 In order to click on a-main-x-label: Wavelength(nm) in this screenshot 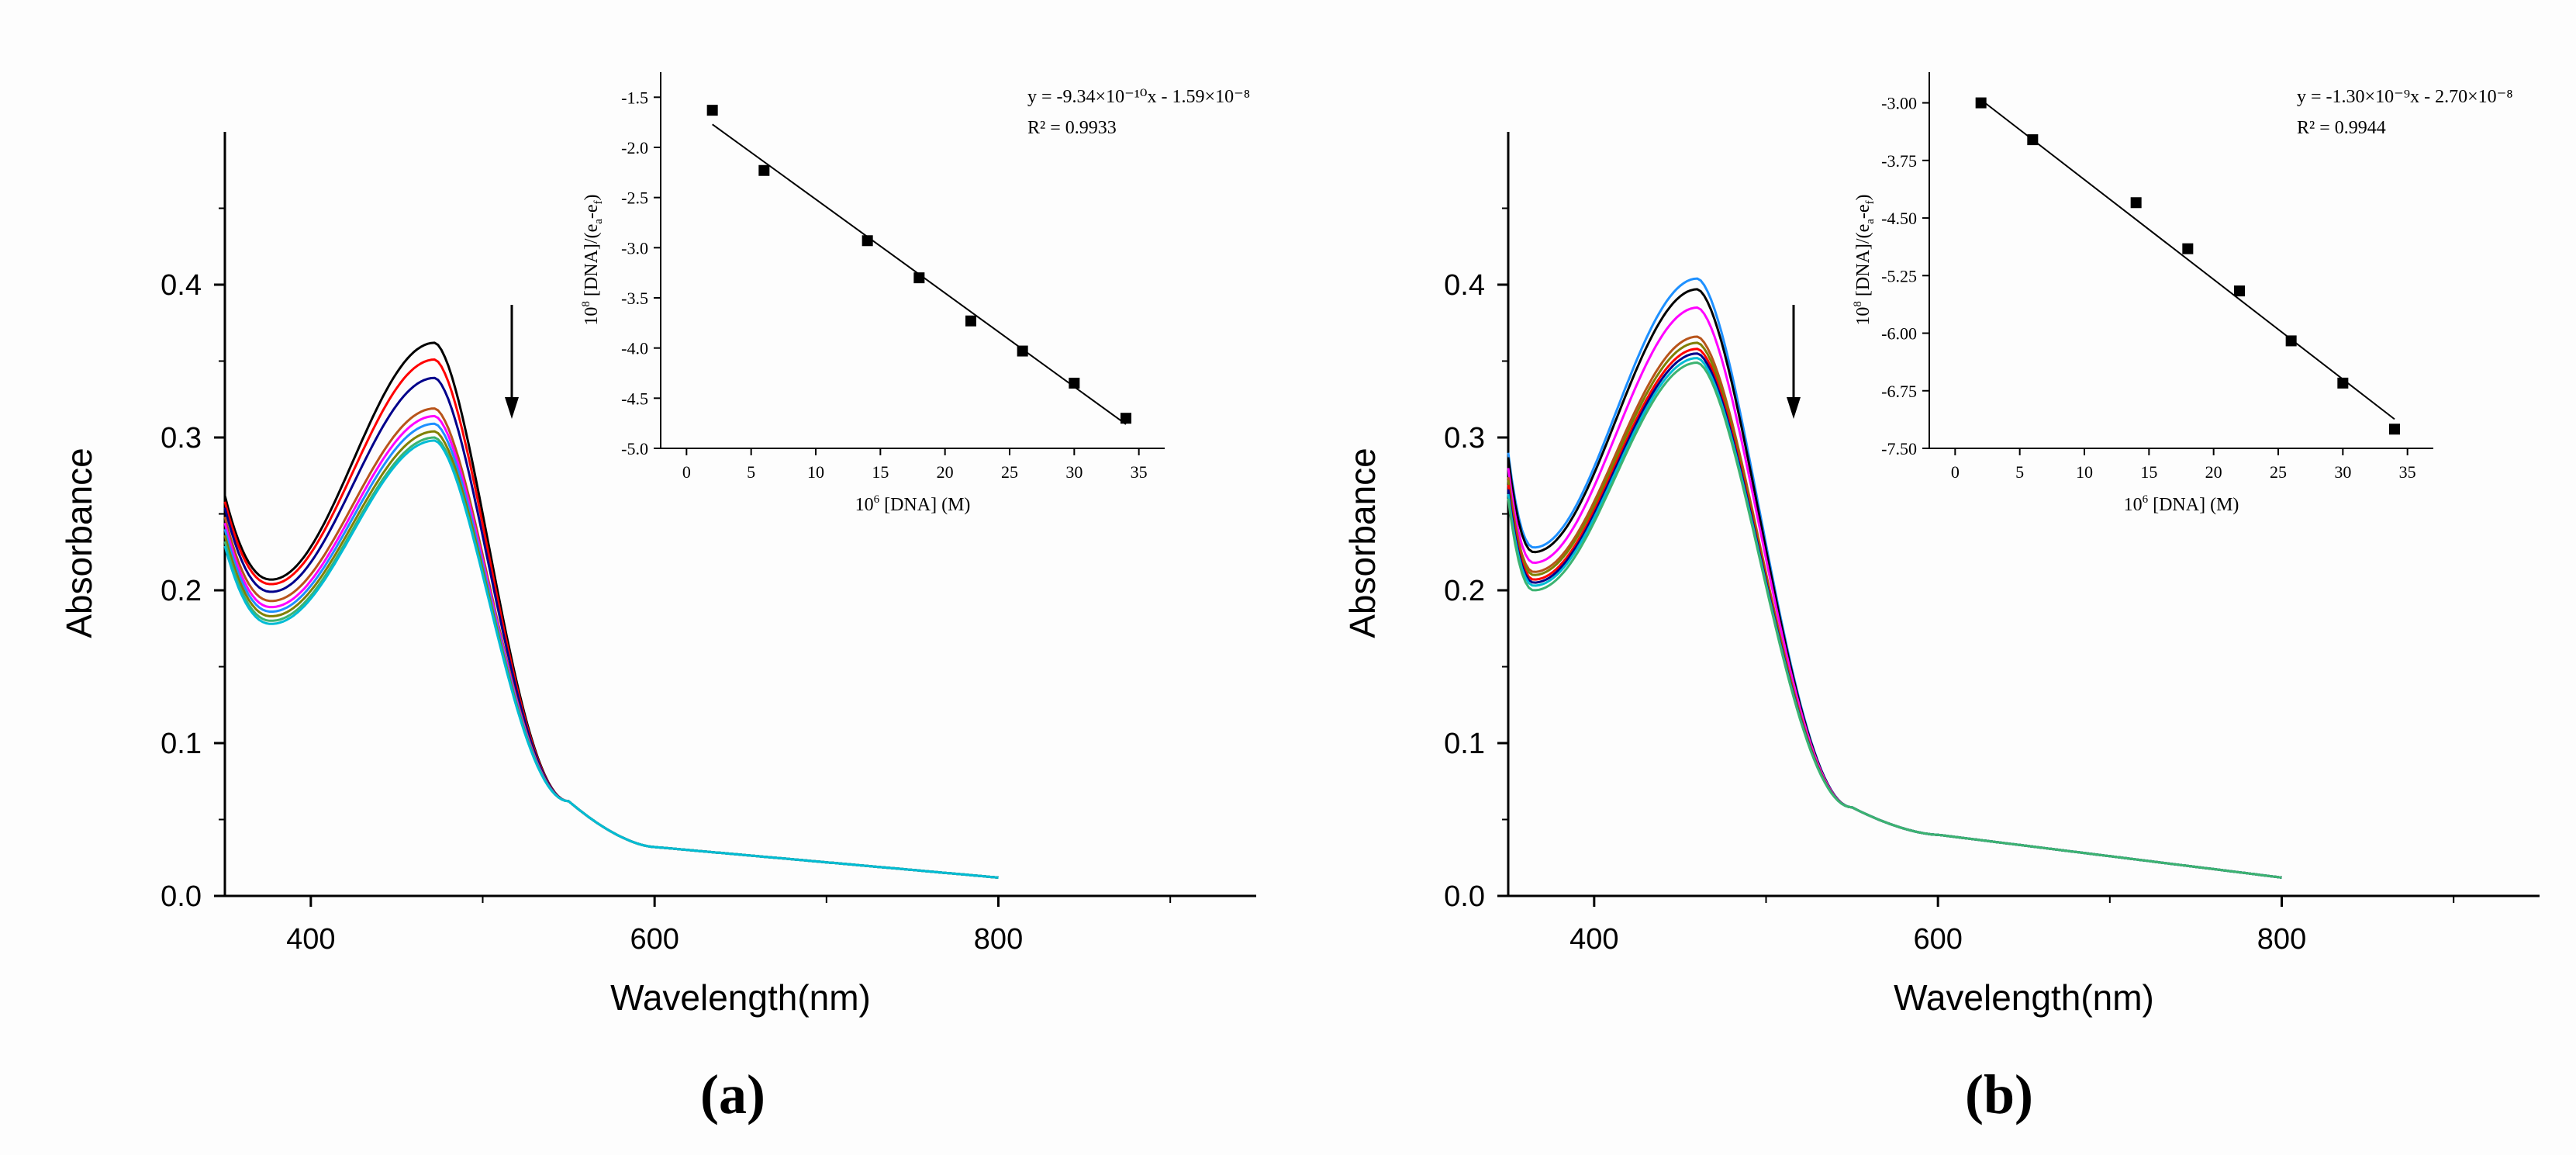, I will do `click(740, 997)`.